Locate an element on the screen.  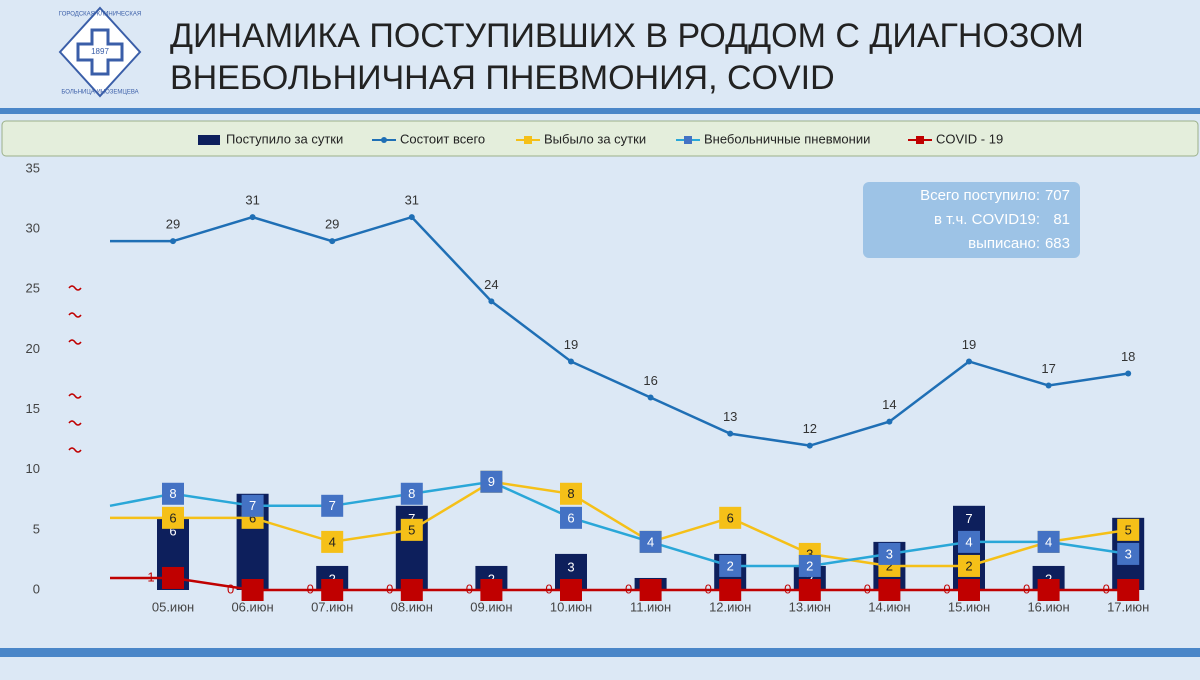
point-label: 18 is located at coordinates (1128, 356).